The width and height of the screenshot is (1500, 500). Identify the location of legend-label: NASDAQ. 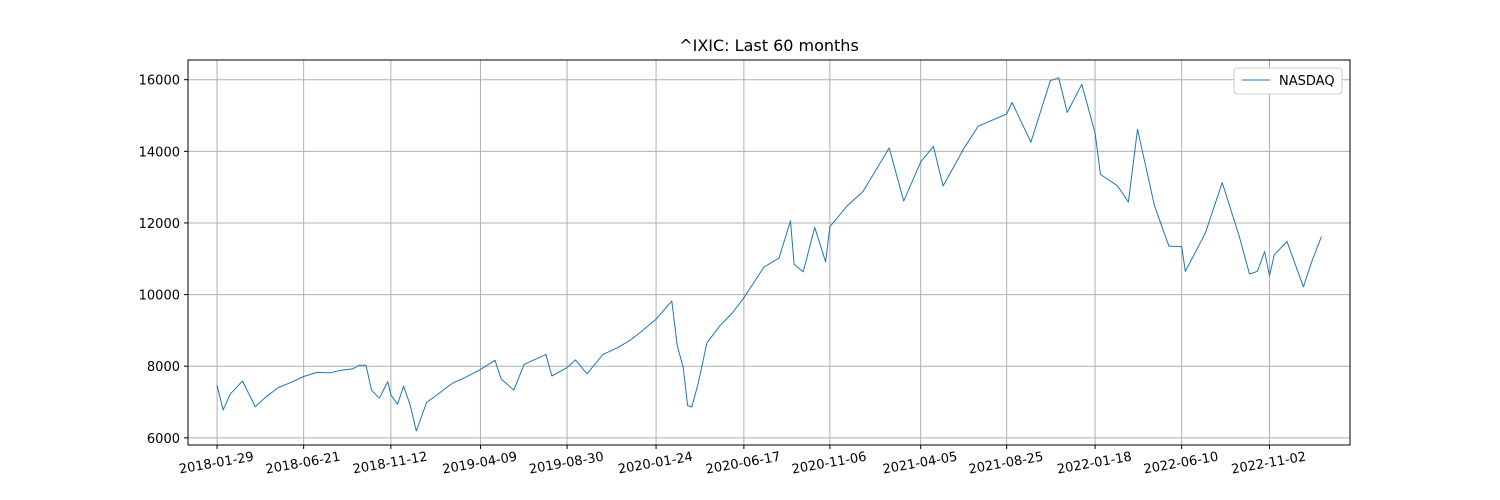
(1307, 81).